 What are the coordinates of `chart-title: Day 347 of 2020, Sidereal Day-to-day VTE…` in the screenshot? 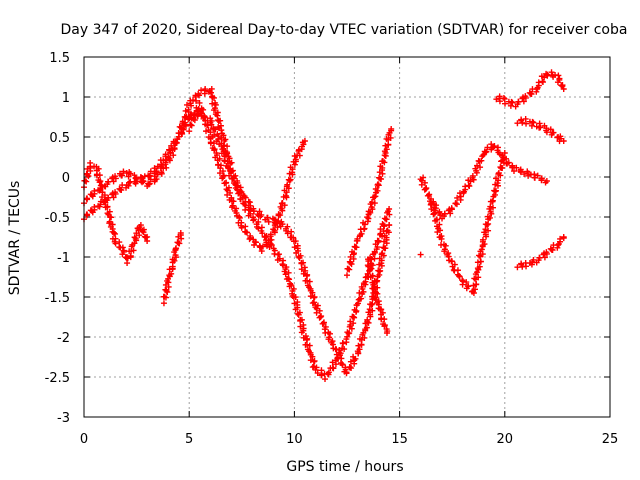 It's located at (344, 30).